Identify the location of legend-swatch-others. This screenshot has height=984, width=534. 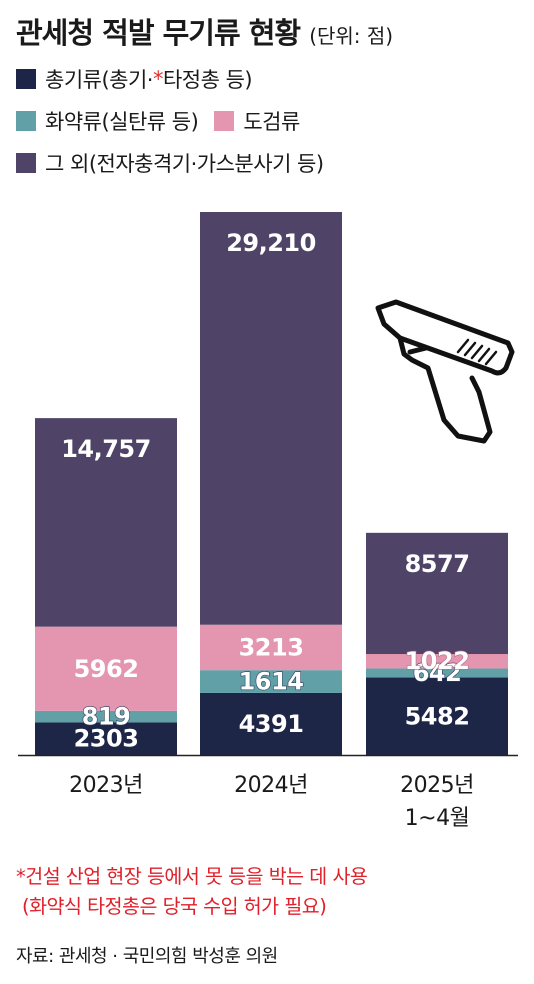
(26, 163).